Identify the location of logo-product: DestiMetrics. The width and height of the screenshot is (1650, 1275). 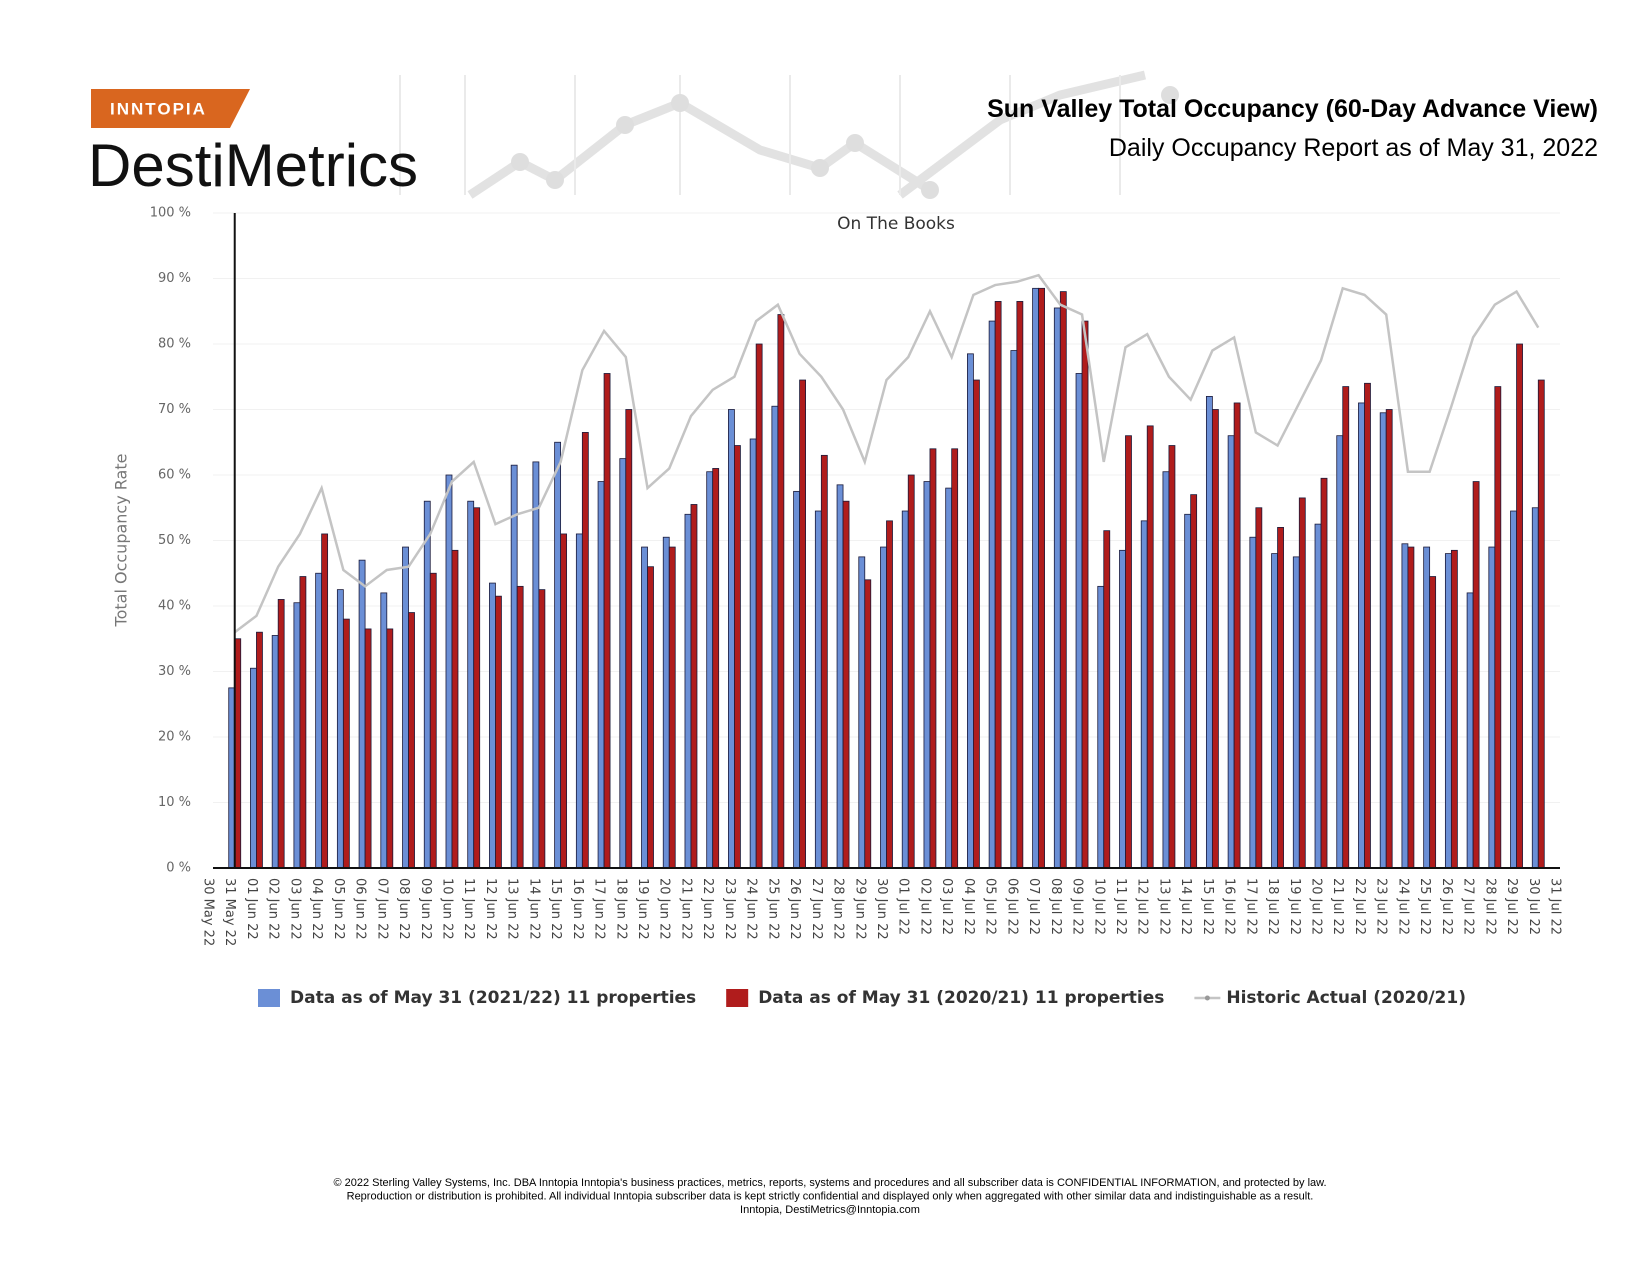
(253, 165).